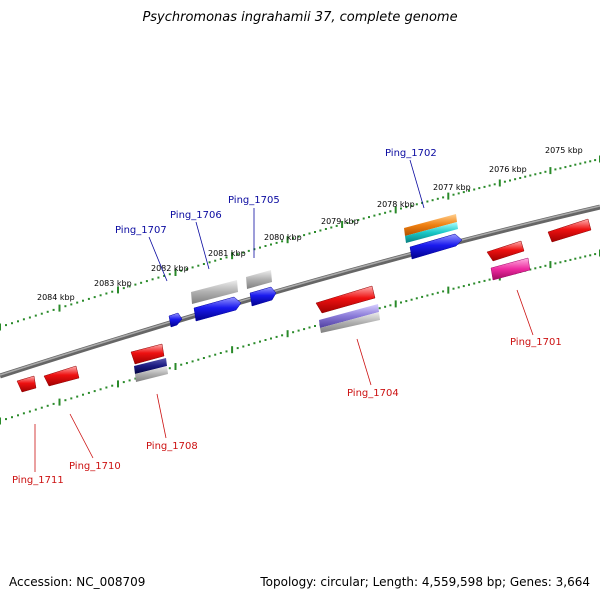 The width and height of the screenshot is (600, 600). I want to click on gene-label-ping-1707: Ping_1707, so click(141, 230).